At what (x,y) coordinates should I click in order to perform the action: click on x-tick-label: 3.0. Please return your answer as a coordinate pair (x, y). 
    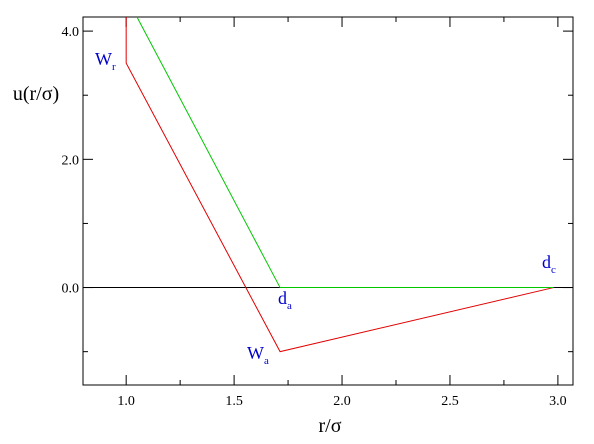
    Looking at the image, I should click on (558, 401).